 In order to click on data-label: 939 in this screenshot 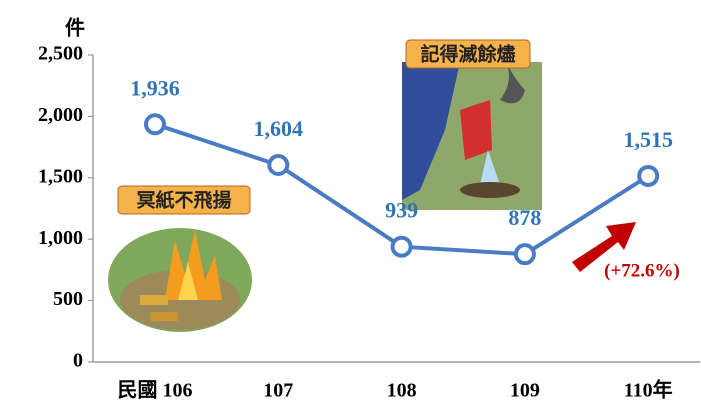, I will do `click(401, 210)`.